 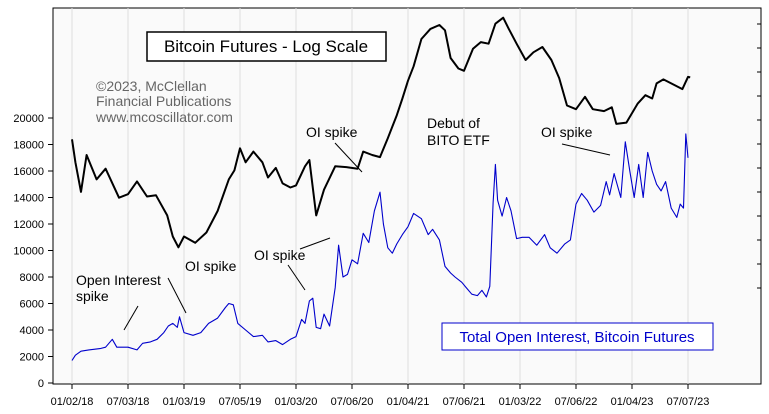 What do you see at coordinates (28, 146) in the screenshot?
I see `y-tick-label: 18000` at bounding box center [28, 146].